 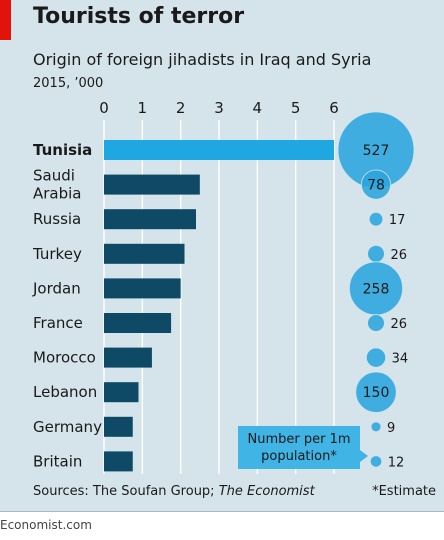 What do you see at coordinates (396, 462) in the screenshot?
I see `bubble-value-label: 12` at bounding box center [396, 462].